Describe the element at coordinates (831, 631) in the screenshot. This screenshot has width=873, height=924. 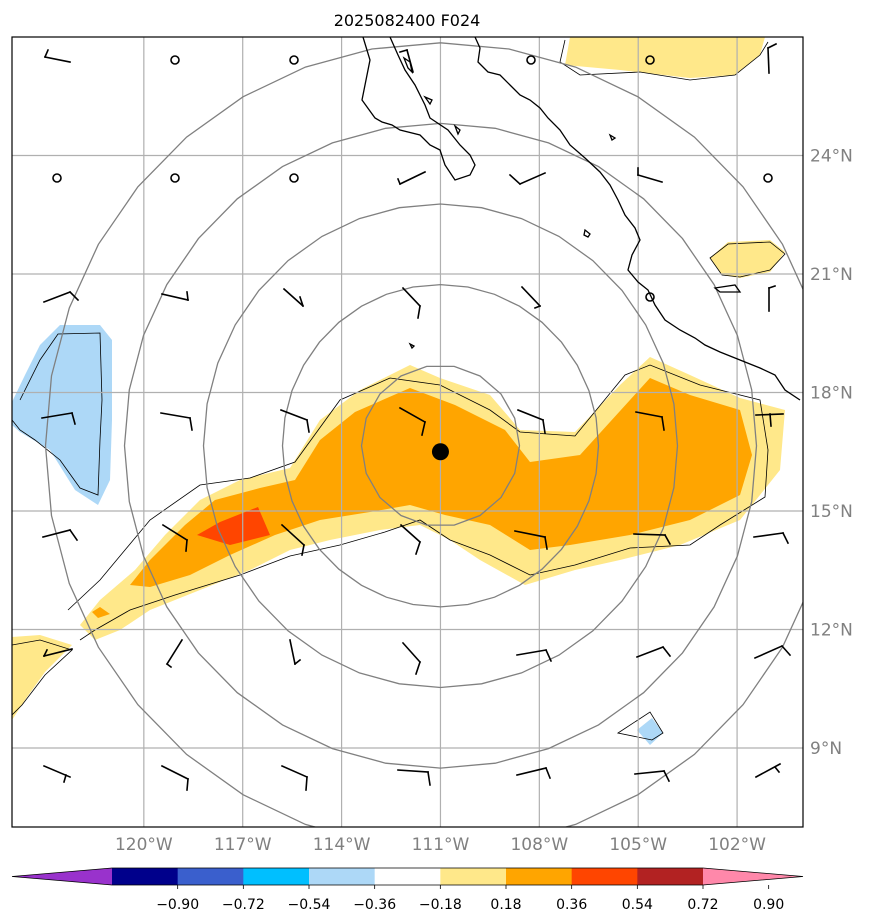
I see `latitude-tick-label: 12°N` at that location.